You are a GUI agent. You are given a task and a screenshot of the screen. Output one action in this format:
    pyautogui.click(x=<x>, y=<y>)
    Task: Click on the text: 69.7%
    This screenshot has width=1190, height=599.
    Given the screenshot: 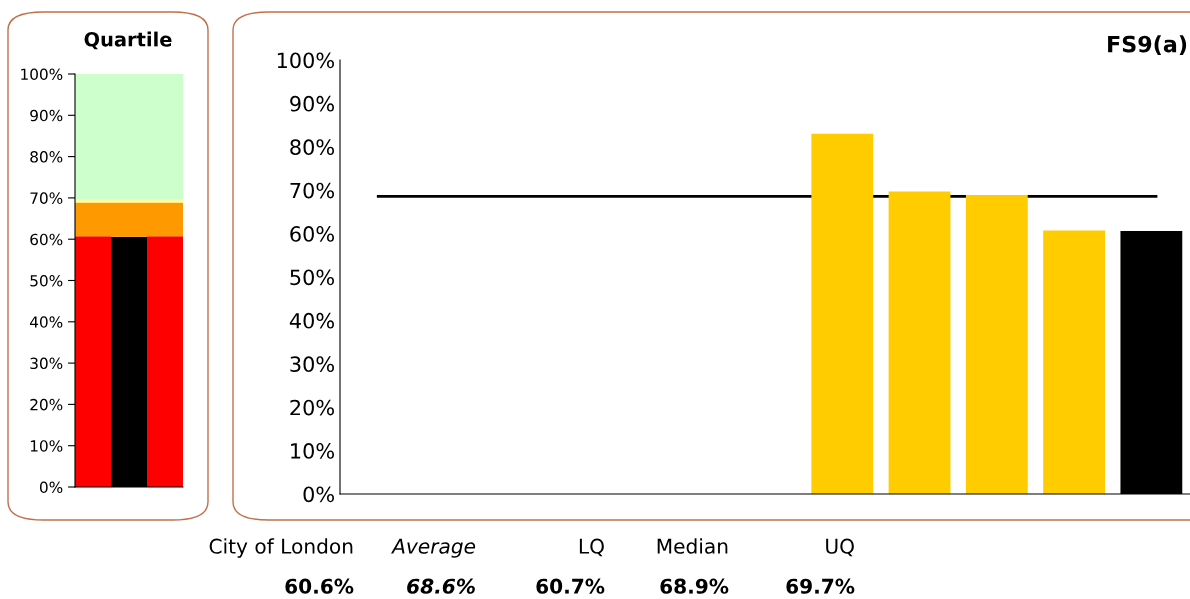 What is the action you would take?
    pyautogui.click(x=820, y=586)
    